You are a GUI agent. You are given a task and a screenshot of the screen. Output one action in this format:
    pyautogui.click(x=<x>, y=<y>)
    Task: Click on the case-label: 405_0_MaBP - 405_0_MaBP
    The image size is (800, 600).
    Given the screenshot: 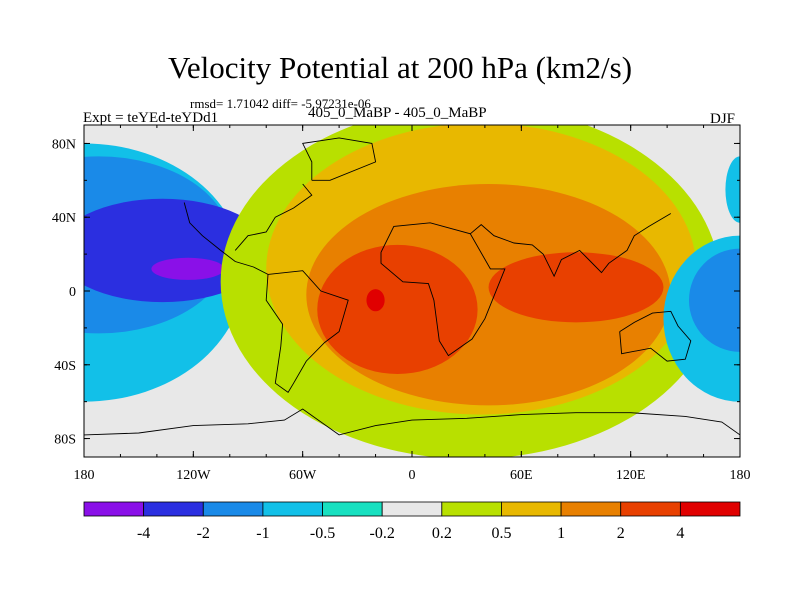 What is the action you would take?
    pyautogui.click(x=397, y=113)
    